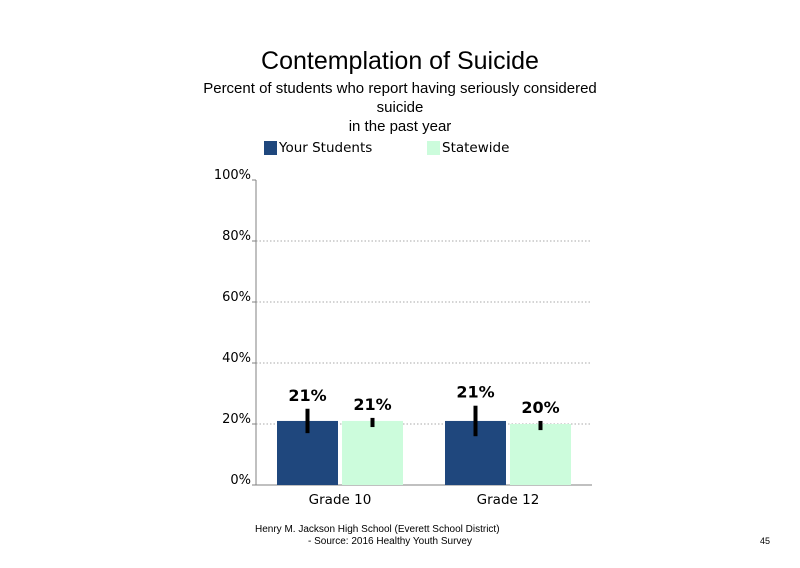  What do you see at coordinates (476, 148) in the screenshot?
I see `legend-label-statewide: Statewide` at bounding box center [476, 148].